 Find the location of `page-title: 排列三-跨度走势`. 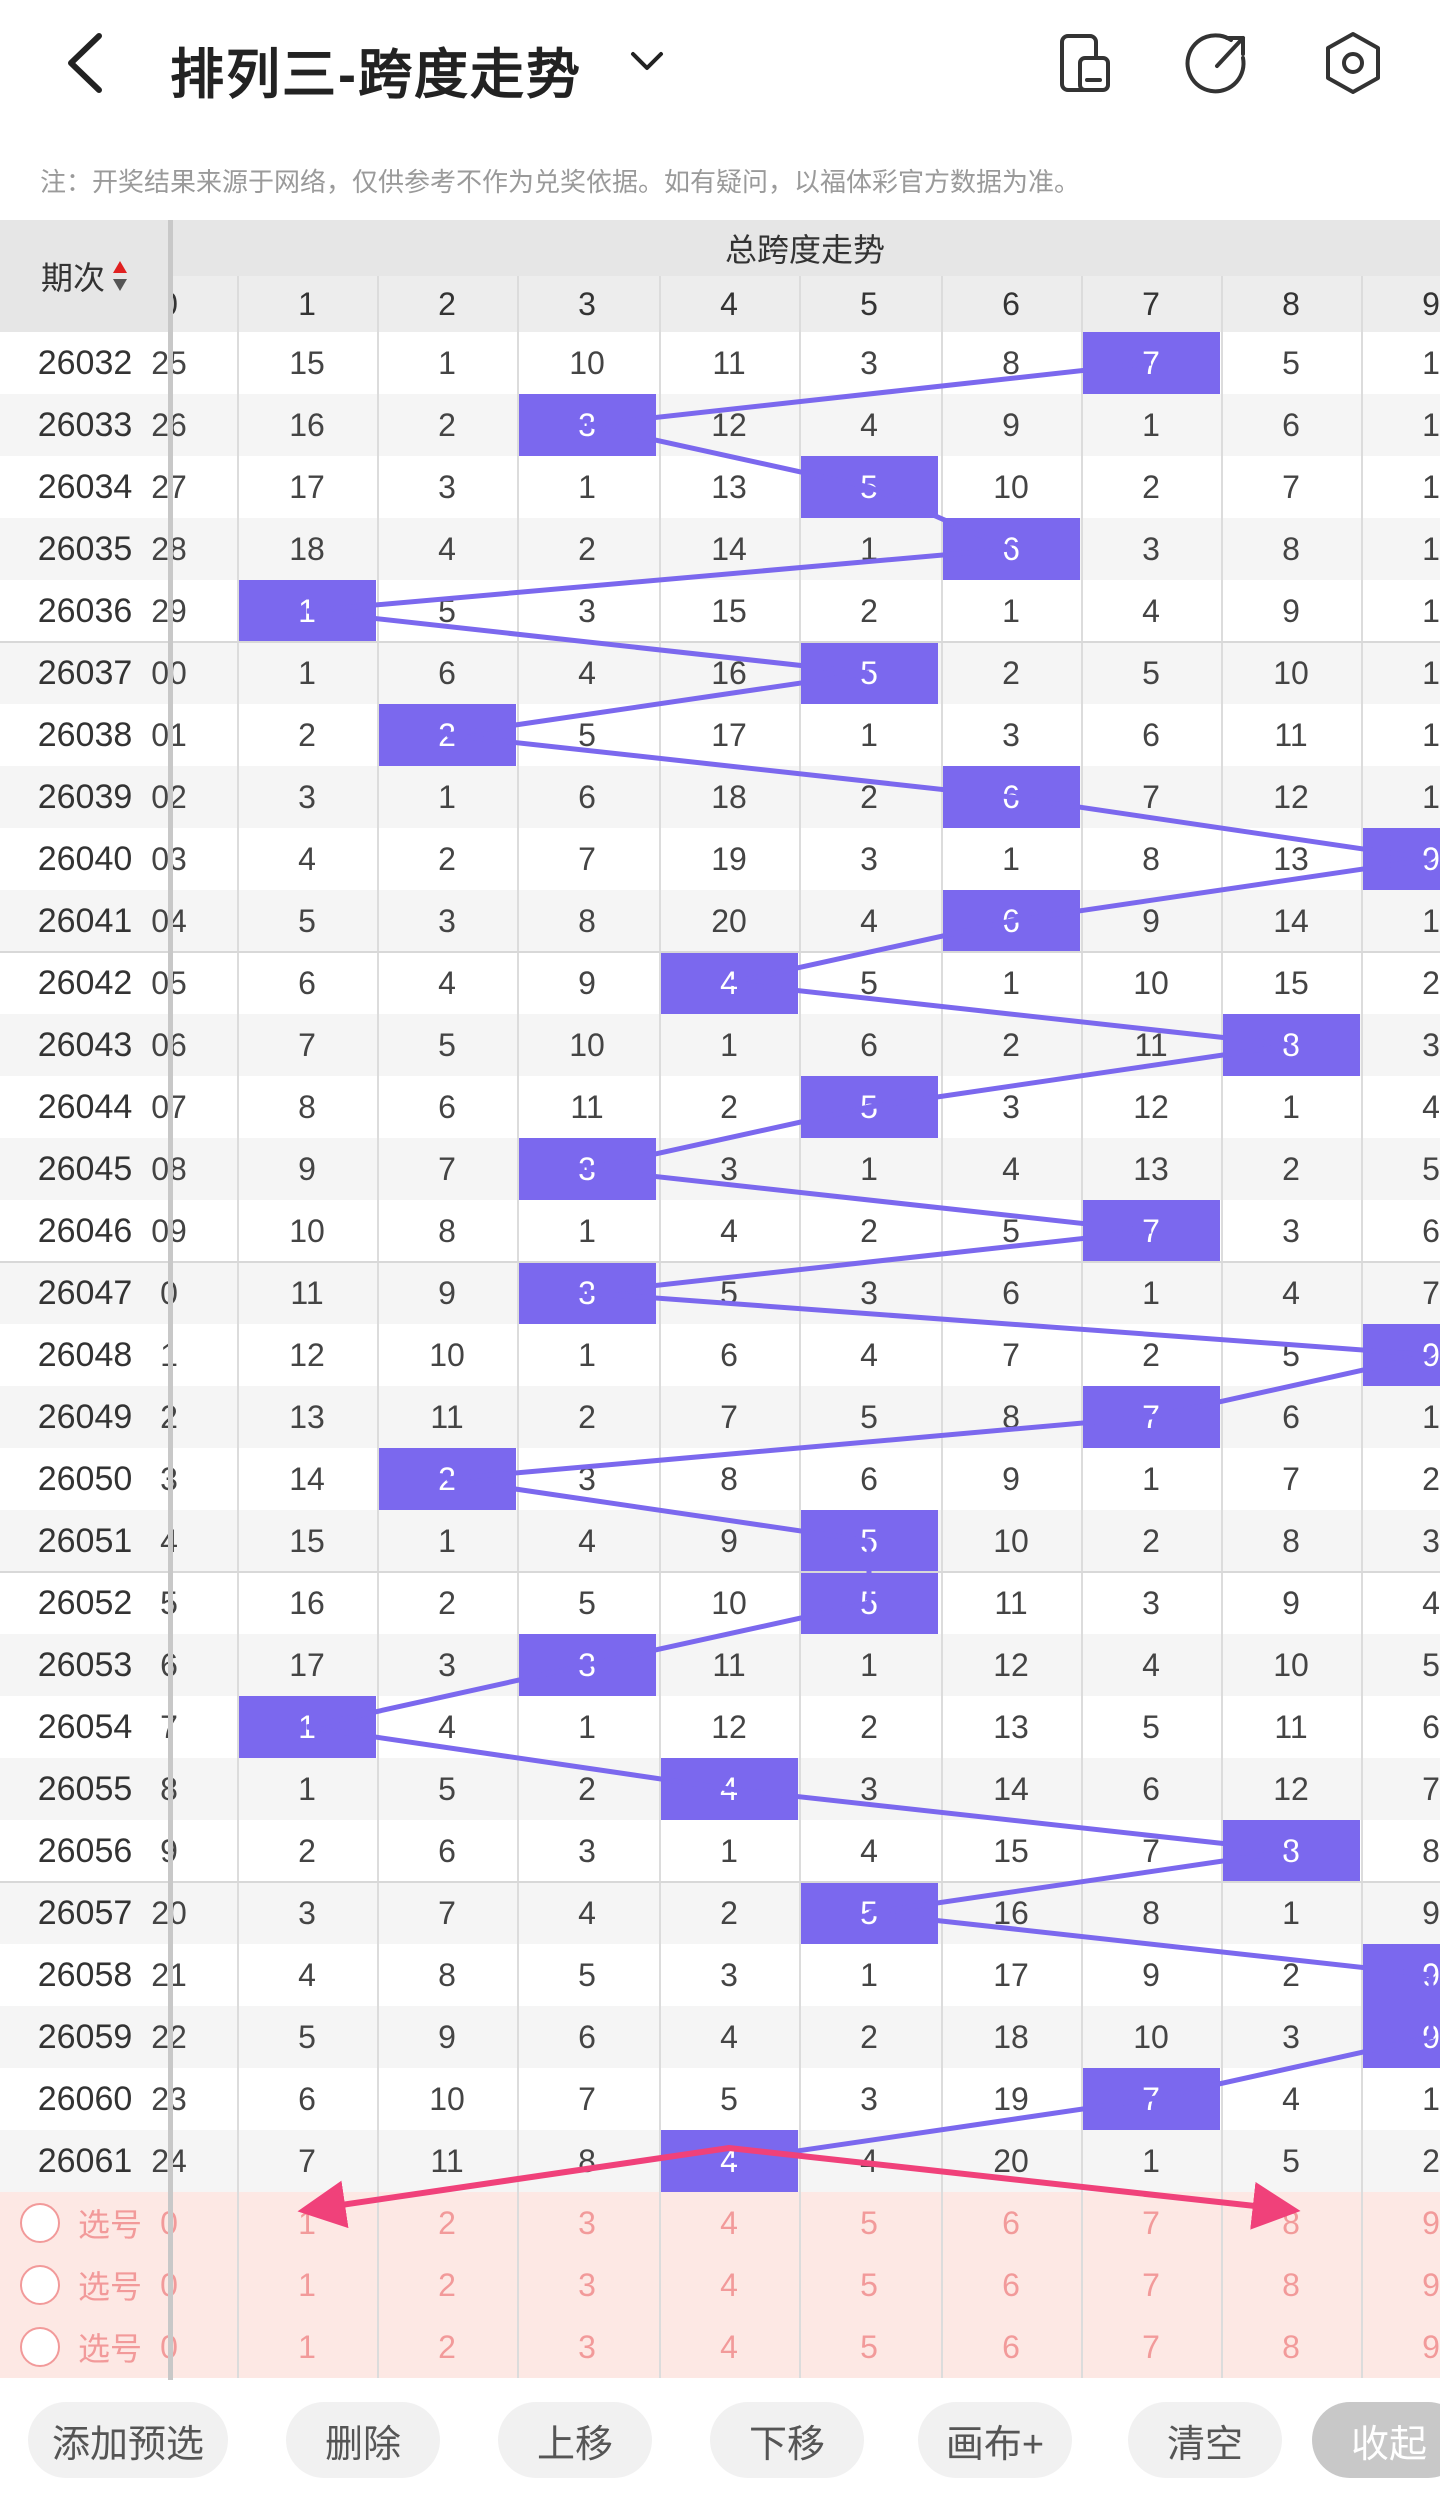

page-title: 排列三-跨度走势 is located at coordinates (376, 75).